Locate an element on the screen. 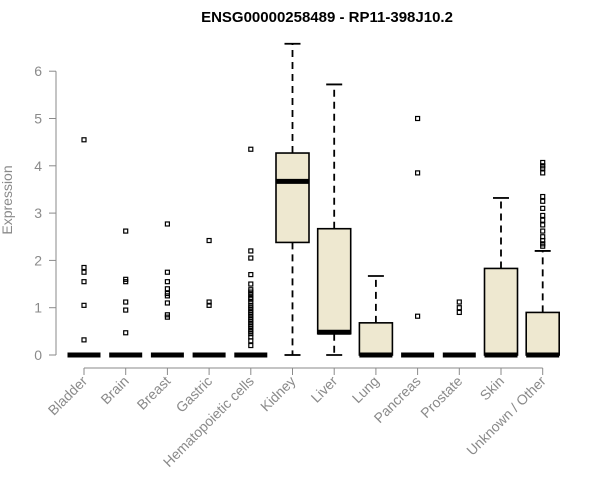 Image resolution: width=600 pixels, height=500 pixels. x-tick-label: Bladder is located at coordinates (68, 396).